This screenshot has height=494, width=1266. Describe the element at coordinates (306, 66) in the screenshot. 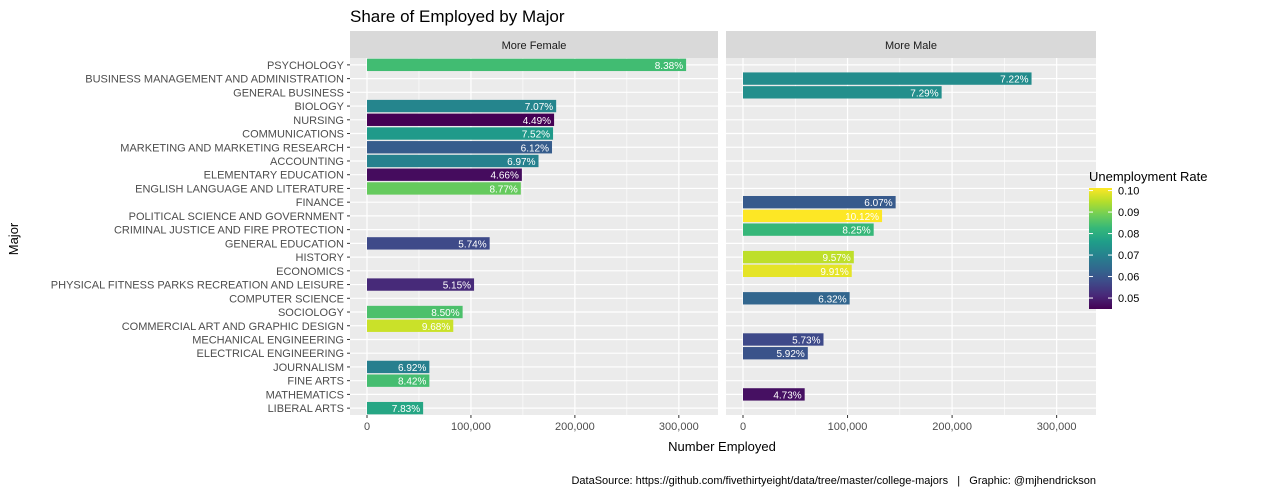

I see `y-tick-label: PSYCHOLOGY` at that location.